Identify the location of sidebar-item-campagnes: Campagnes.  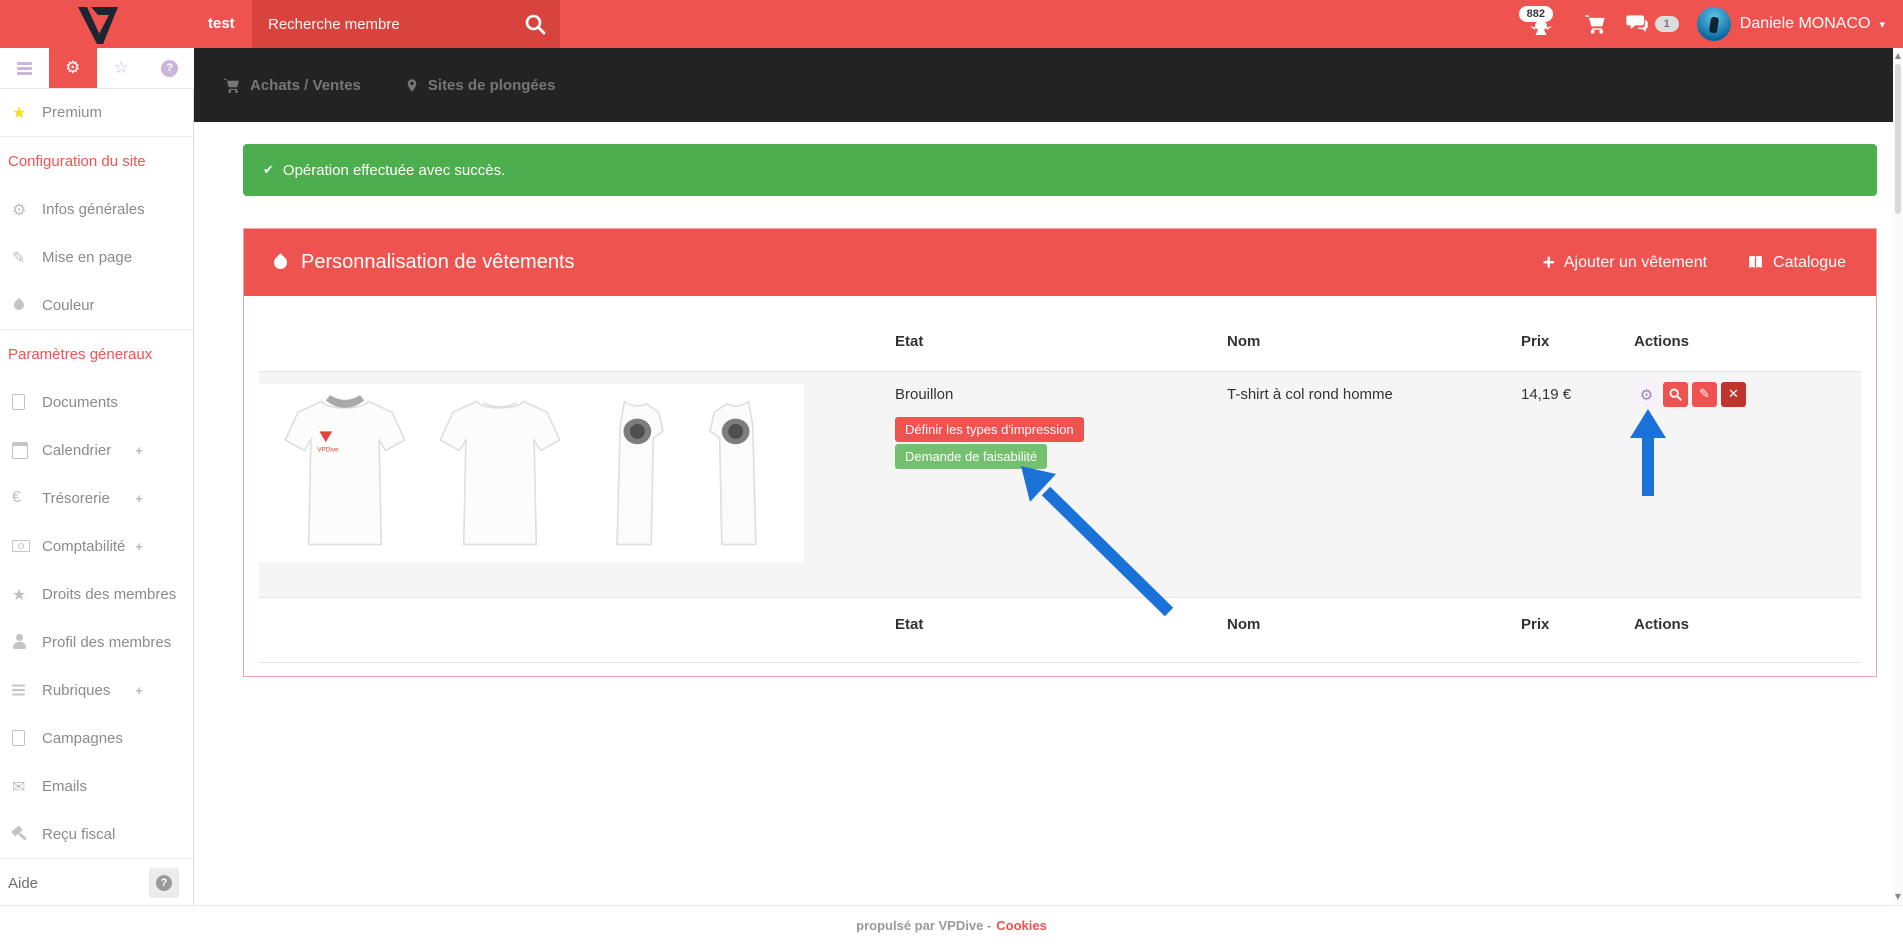
(96, 738).